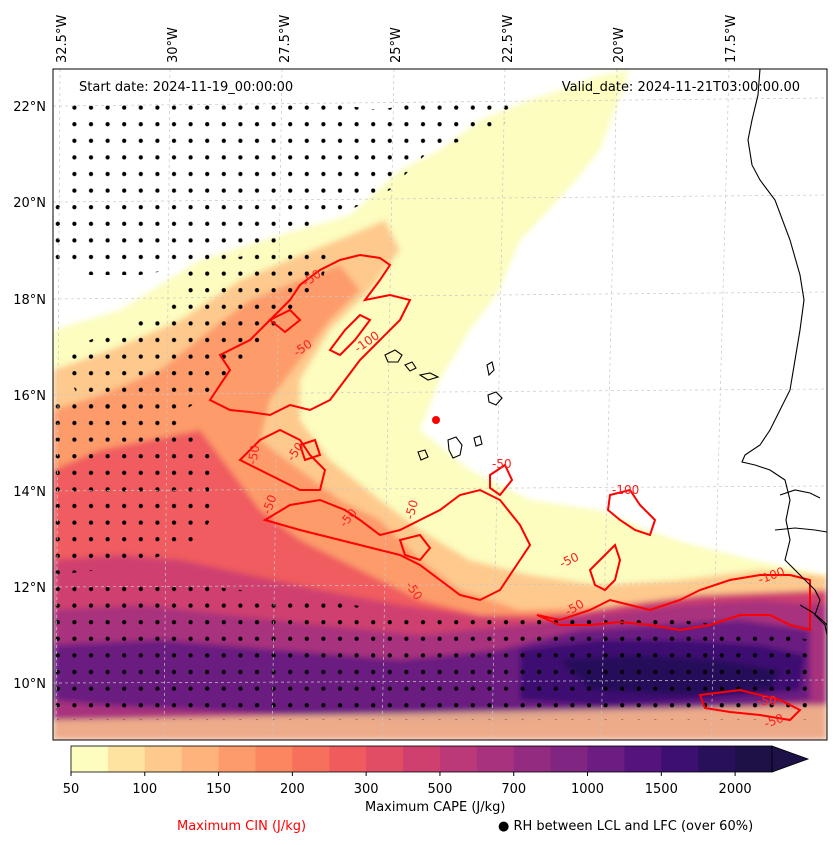  Describe the element at coordinates (393, 356) in the screenshot. I see `island-santo-antao` at that location.